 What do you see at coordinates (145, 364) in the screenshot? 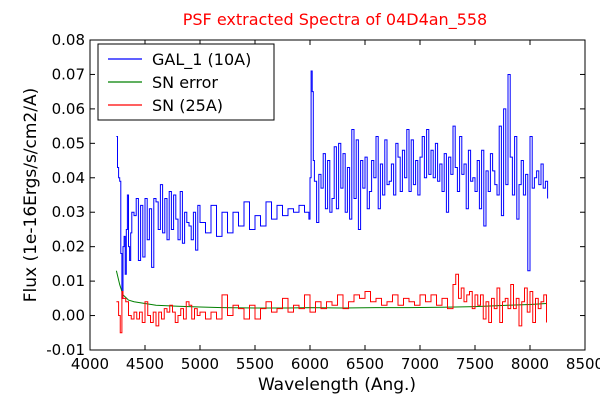
I see `x-tick-label: 4500` at bounding box center [145, 364].